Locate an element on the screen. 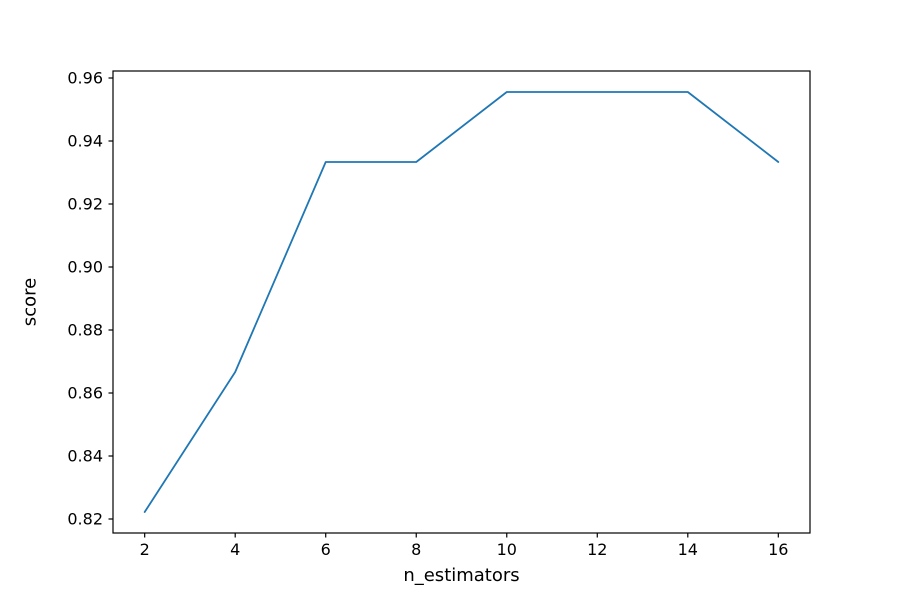 The image size is (900, 600). x-tick-label: 2 is located at coordinates (145, 549).